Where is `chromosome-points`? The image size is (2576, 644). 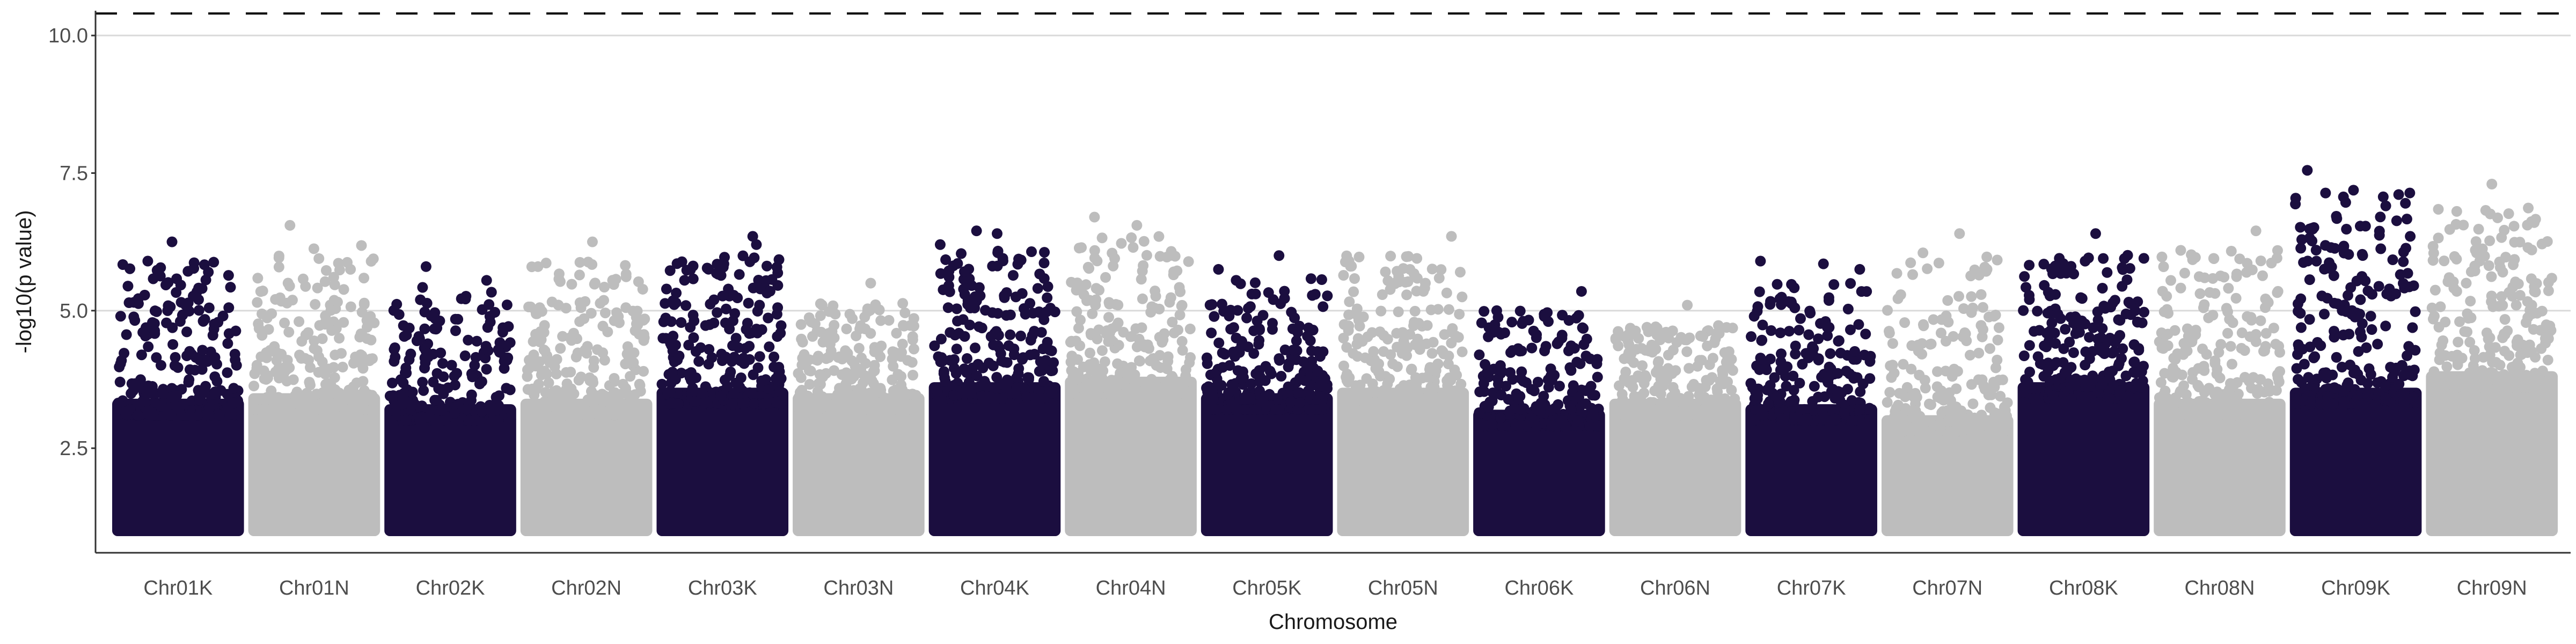 chromosome-points is located at coordinates (314, 388).